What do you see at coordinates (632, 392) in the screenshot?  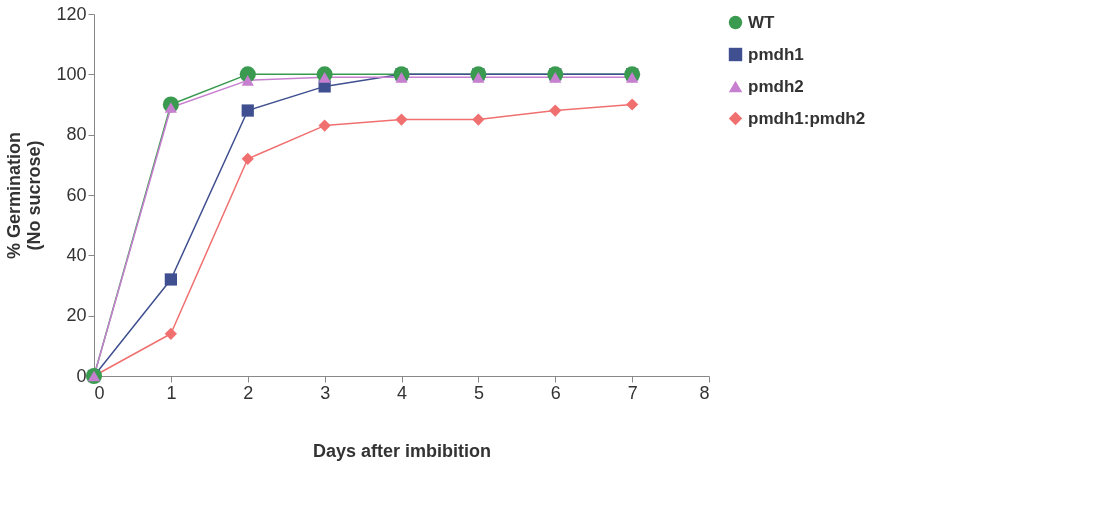 I see `x-tick-label: 7` at bounding box center [632, 392].